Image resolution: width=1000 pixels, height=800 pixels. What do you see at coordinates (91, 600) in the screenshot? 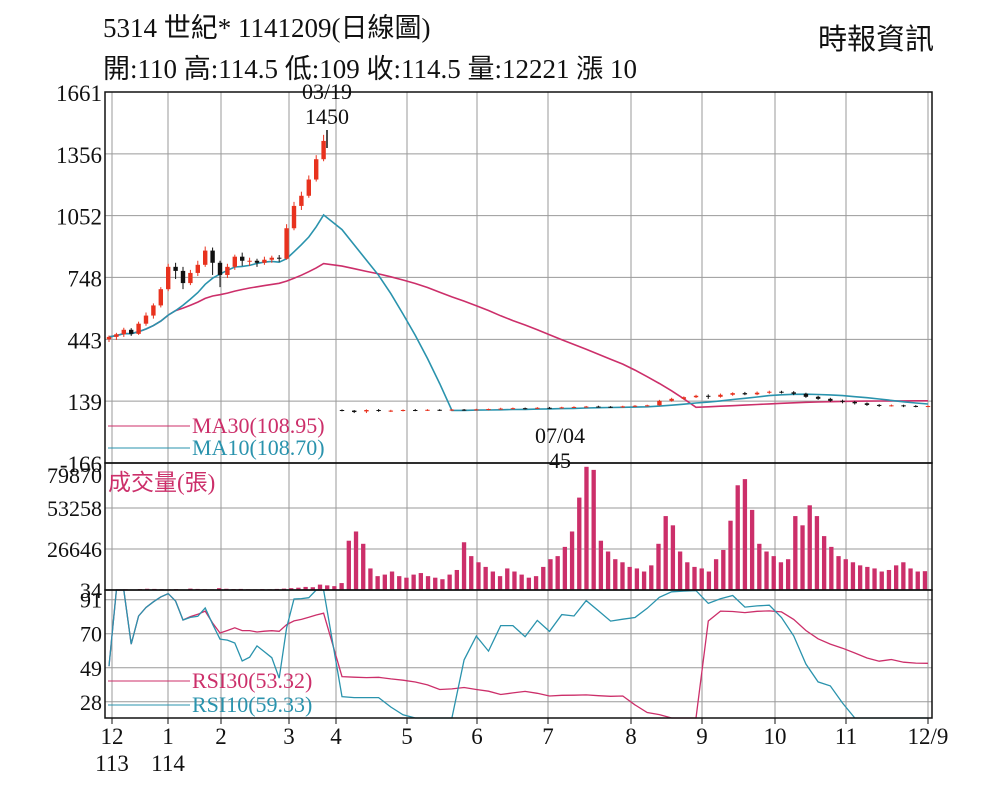
I see `rsi-y-tick-label: 91` at bounding box center [91, 600].